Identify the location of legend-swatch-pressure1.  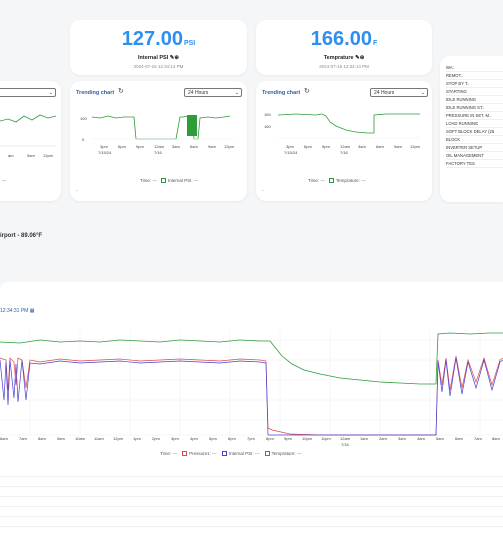
(185, 453).